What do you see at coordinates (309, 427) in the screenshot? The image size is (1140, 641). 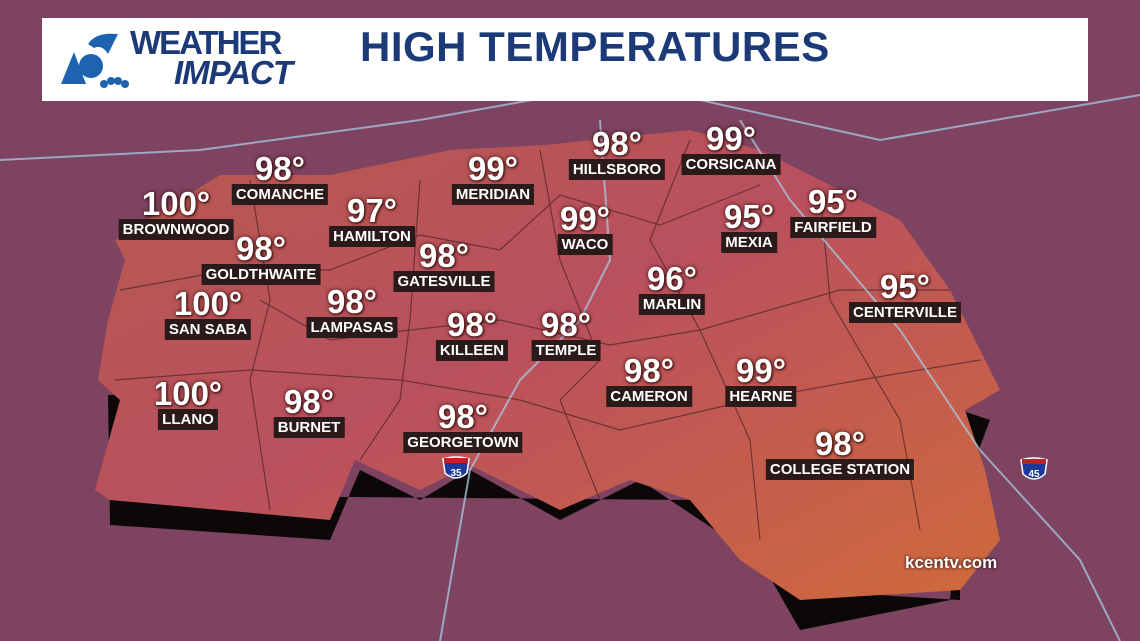 I see `city-name: BURNET` at bounding box center [309, 427].